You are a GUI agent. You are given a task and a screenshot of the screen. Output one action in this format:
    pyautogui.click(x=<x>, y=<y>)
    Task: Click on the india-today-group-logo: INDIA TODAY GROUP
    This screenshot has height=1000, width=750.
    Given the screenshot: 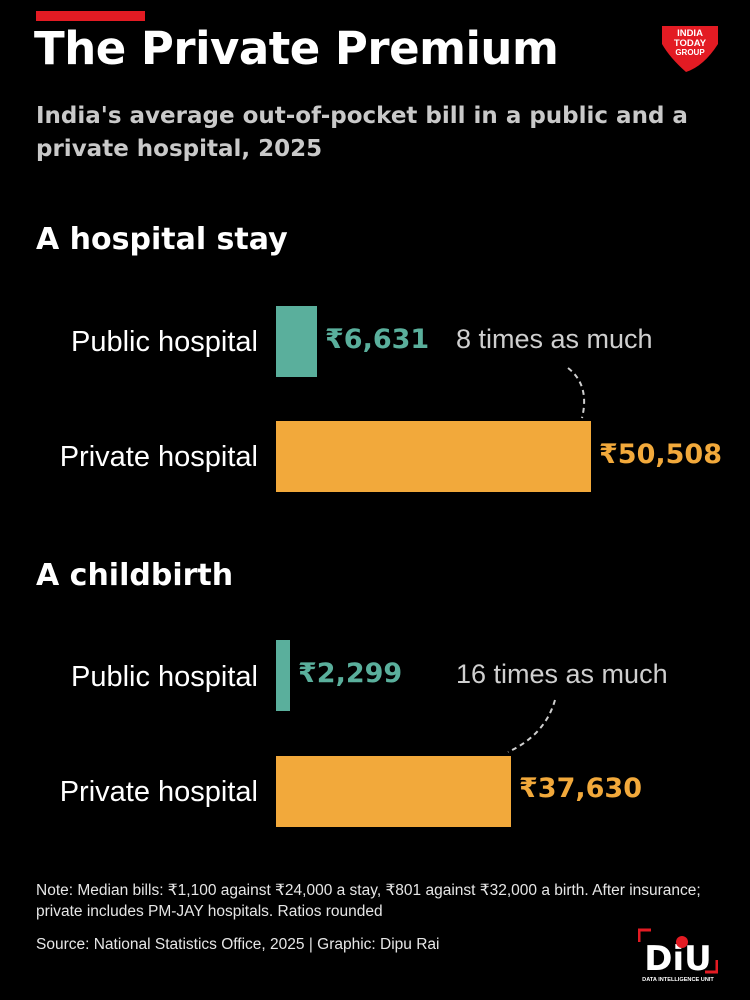 What is the action you would take?
    pyautogui.click(x=690, y=49)
    